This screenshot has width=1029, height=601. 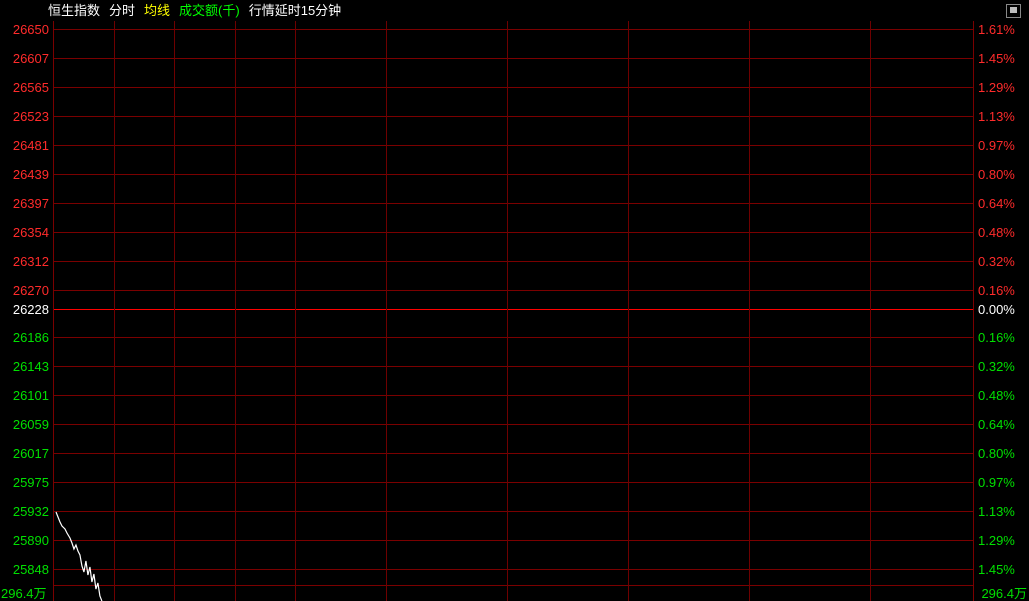 What do you see at coordinates (30, 337) in the screenshot?
I see `price-tick: 26186` at bounding box center [30, 337].